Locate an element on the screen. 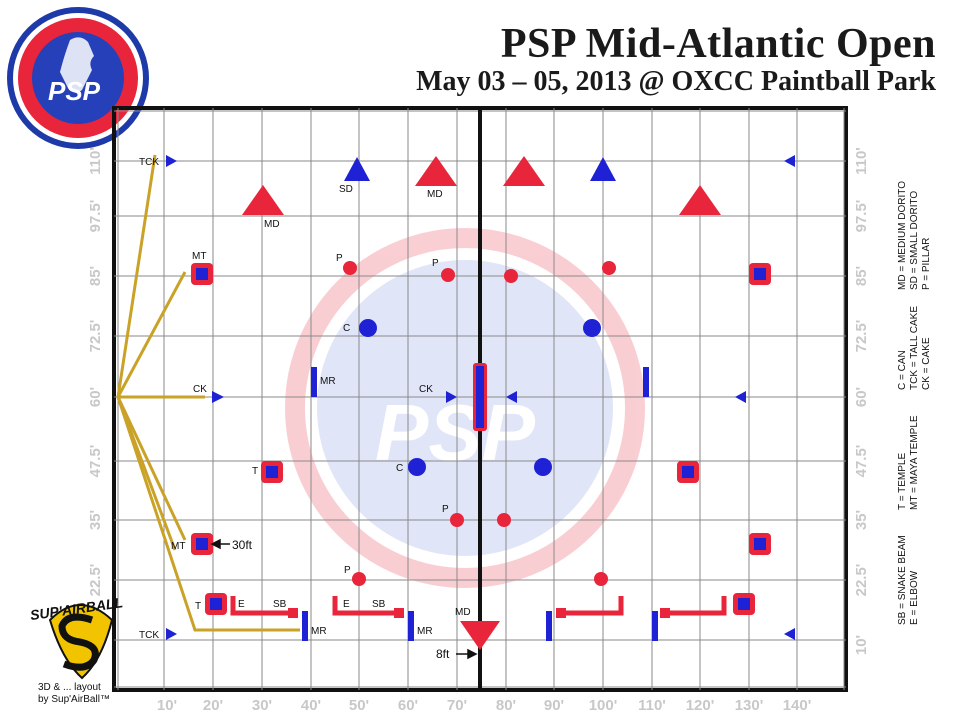  x-axis-label: 130' is located at coordinates (749, 705).